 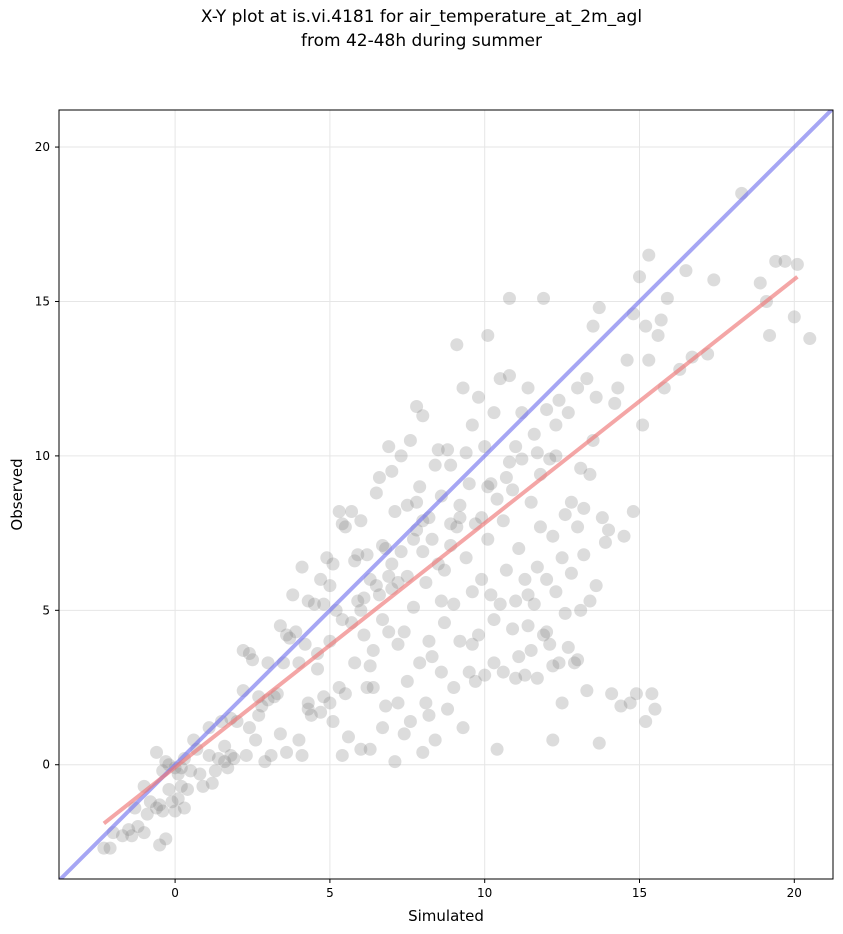 I want to click on y-tick-label: 15, so click(x=42, y=301).